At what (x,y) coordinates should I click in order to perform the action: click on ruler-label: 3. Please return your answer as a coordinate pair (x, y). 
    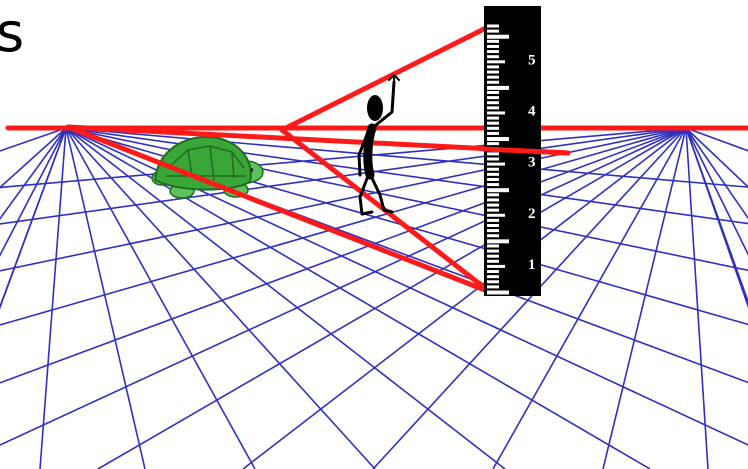
    Looking at the image, I should click on (532, 163).